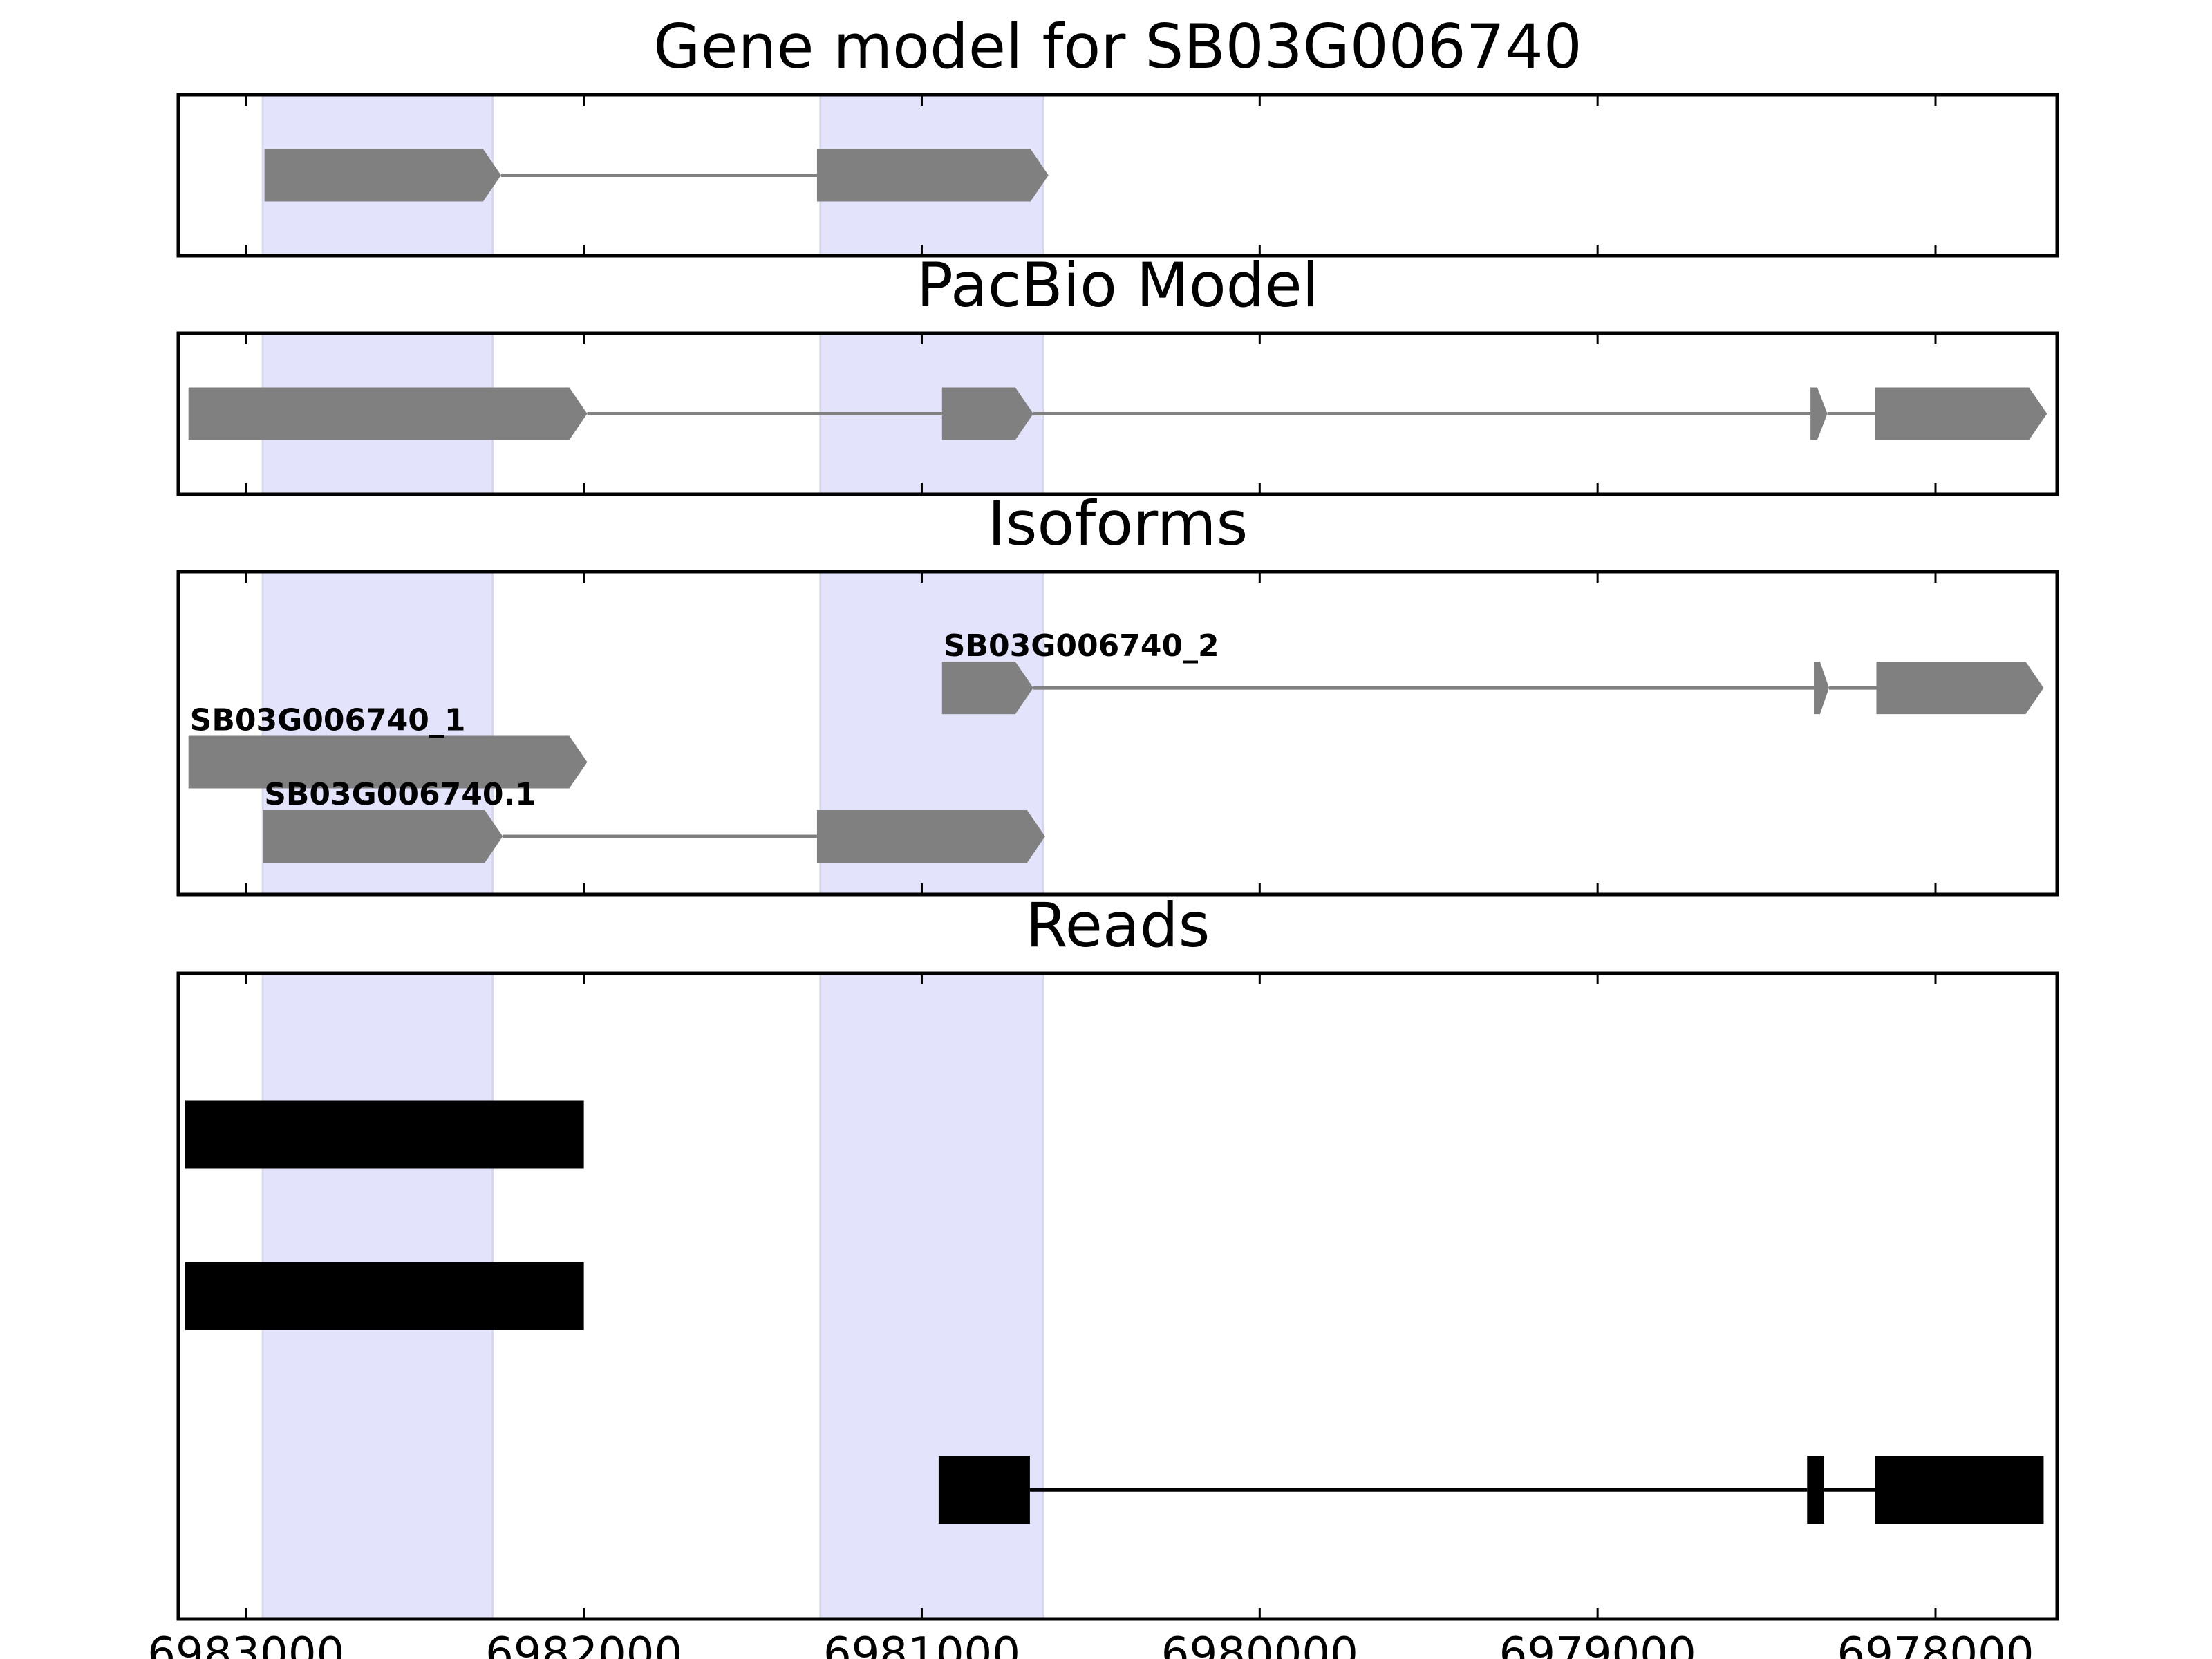  What do you see at coordinates (583, 1644) in the screenshot?
I see `x-tick-label: 6982000` at bounding box center [583, 1644].